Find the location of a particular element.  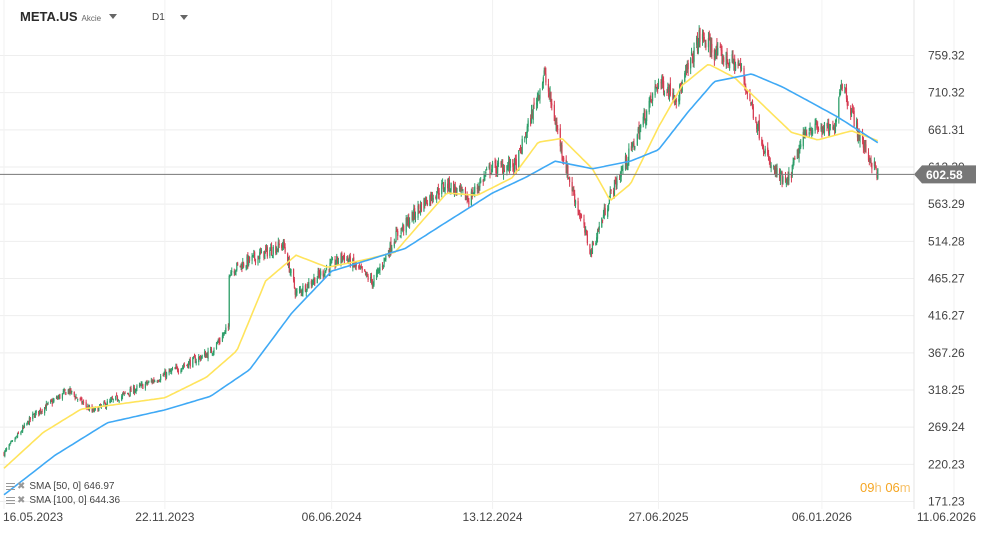

y-tick-label: 171.23 is located at coordinates (946, 502).